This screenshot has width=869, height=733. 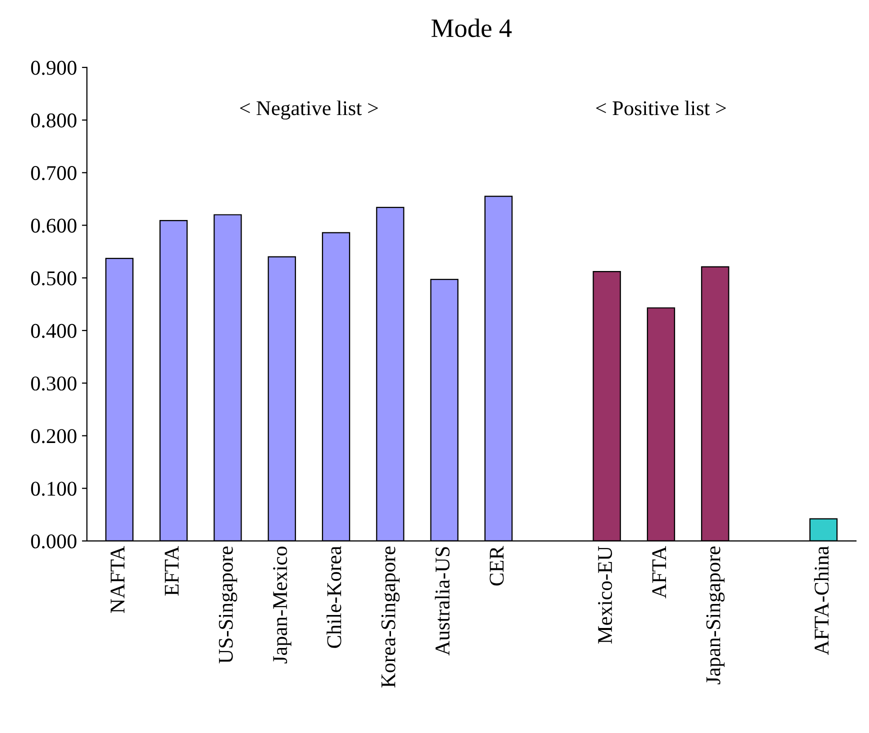 I want to click on x-tick-label: Mexico-EU, so click(x=605, y=595).